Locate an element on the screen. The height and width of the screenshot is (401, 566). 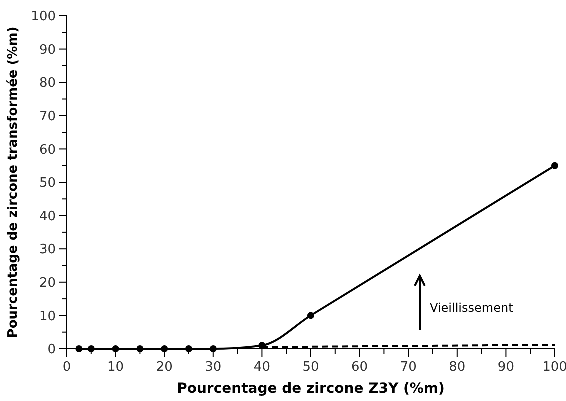
x-tick-label: 60 is located at coordinates (360, 367).